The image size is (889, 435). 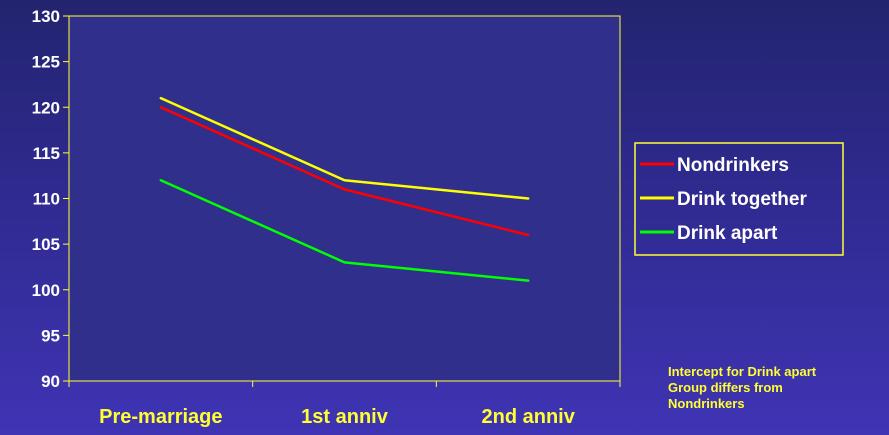 I want to click on y-tick-label: 125, so click(x=46, y=62).